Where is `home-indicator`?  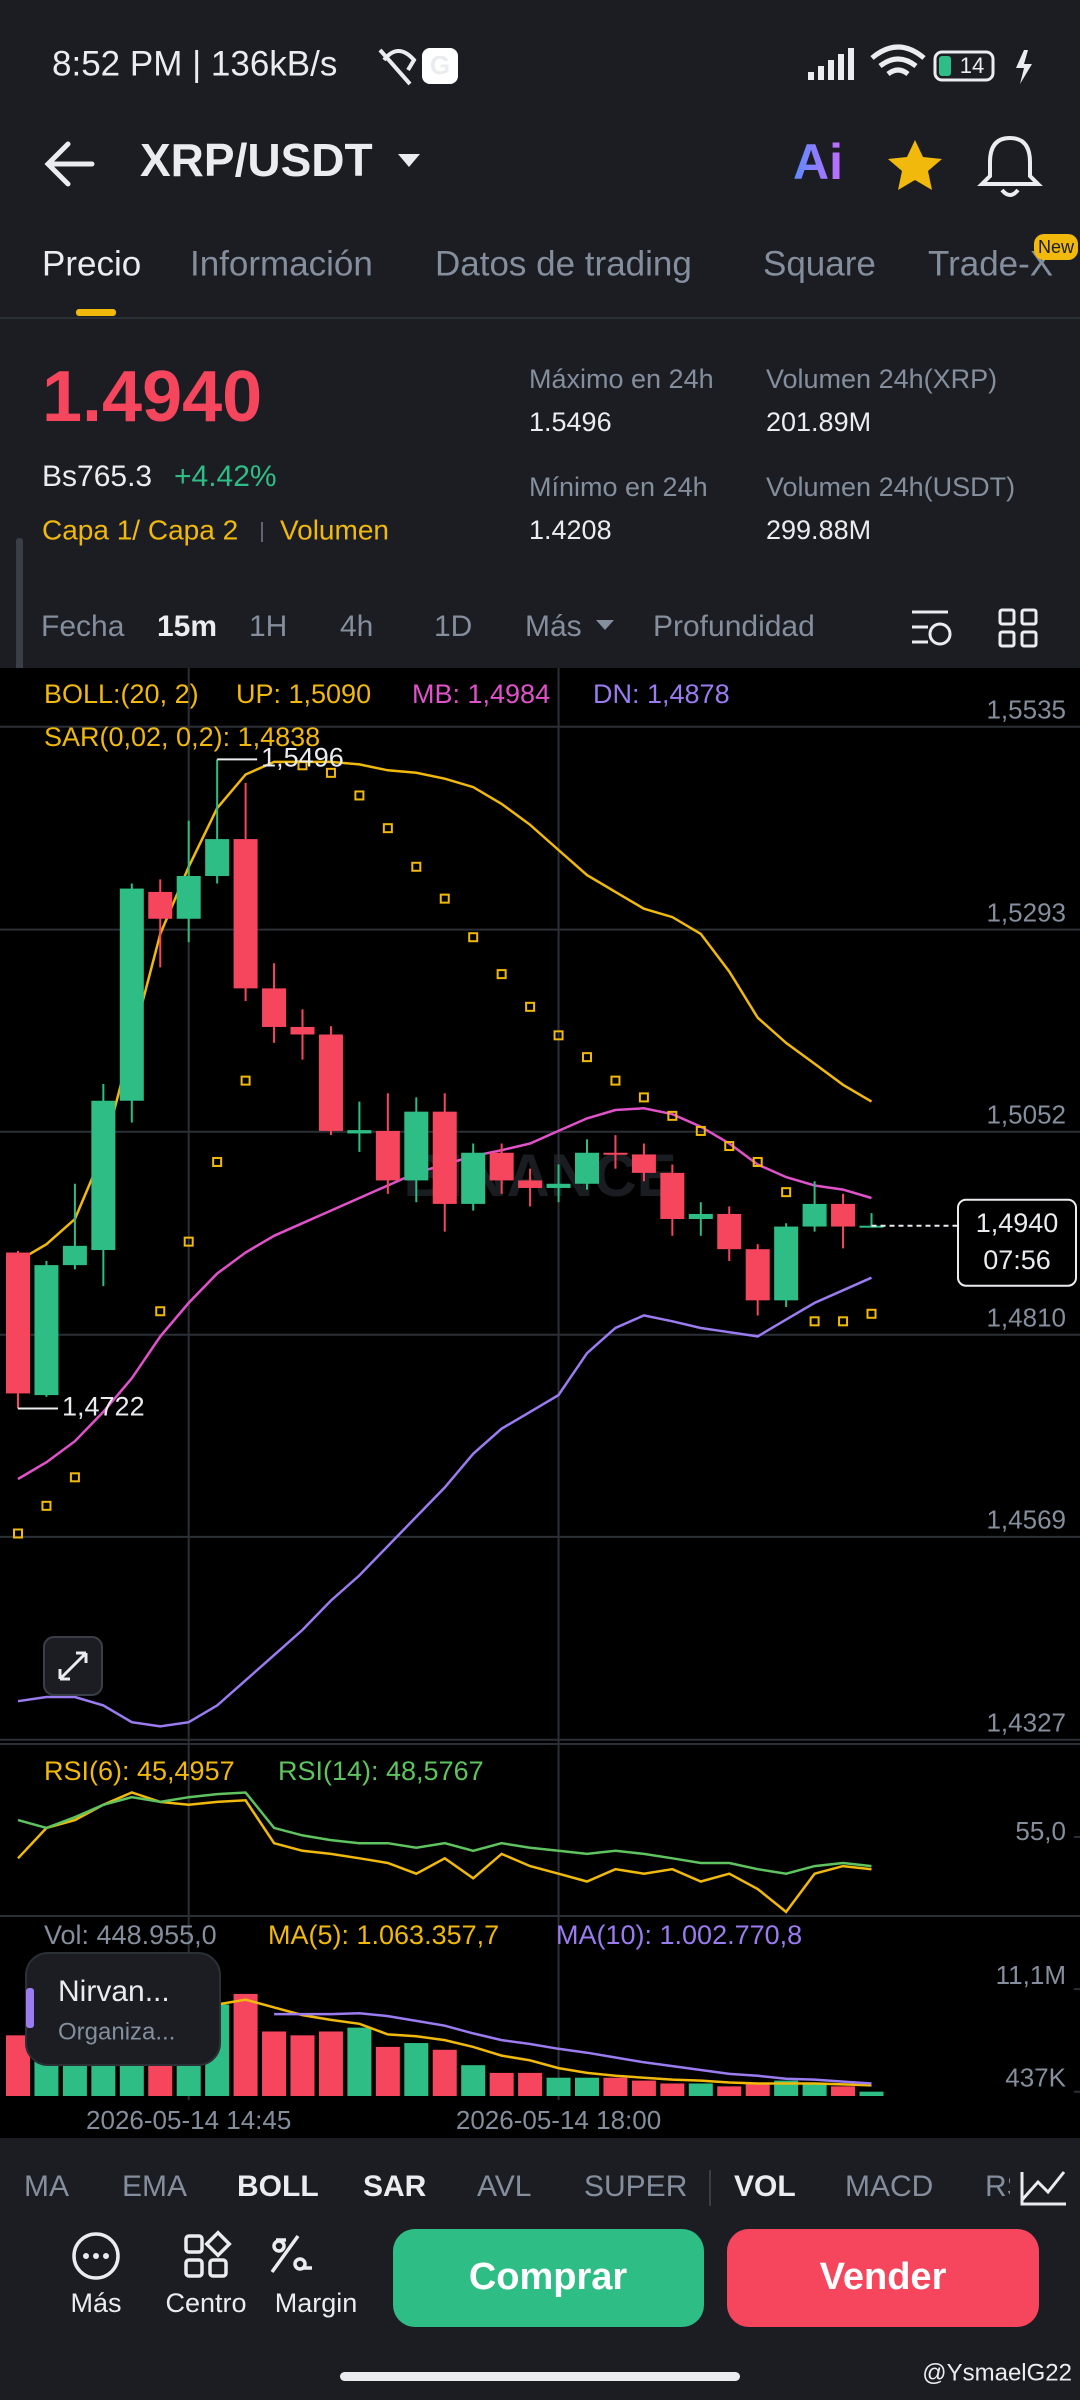 home-indicator is located at coordinates (540, 2376).